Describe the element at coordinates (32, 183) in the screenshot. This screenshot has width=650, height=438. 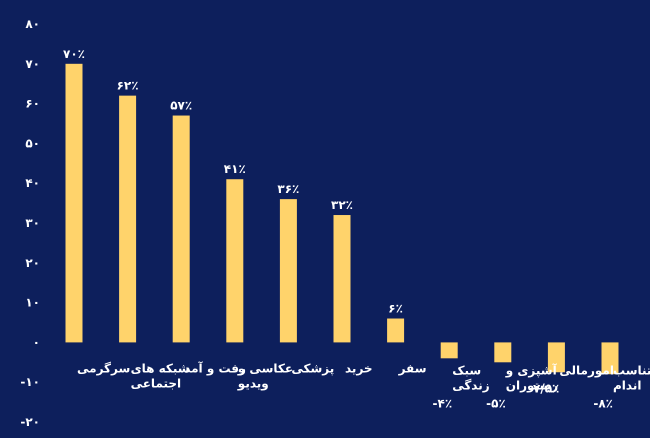
I see `y-tick-label: ۴۰` at that location.